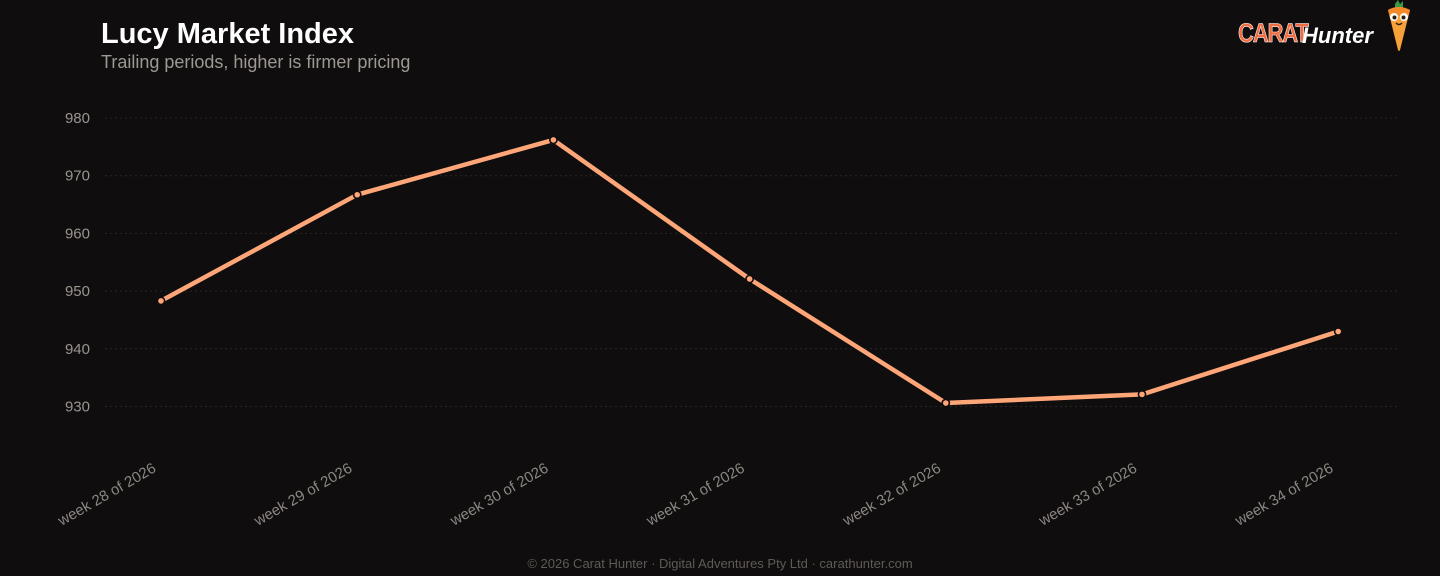 This screenshot has height=576, width=1440. What do you see at coordinates (1399, 25) in the screenshot?
I see `carrot-mascot-icon` at bounding box center [1399, 25].